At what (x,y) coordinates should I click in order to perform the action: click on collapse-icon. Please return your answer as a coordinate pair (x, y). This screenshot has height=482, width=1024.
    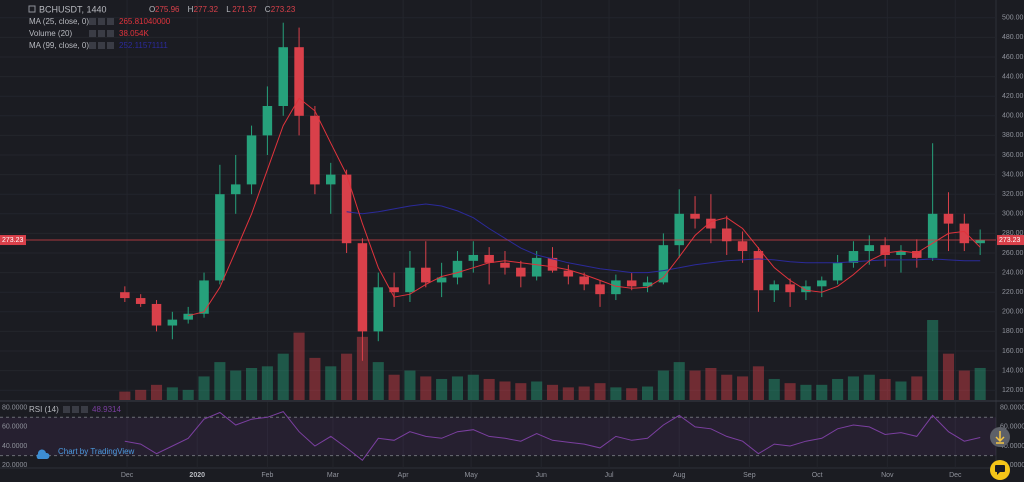
    Looking at the image, I should click on (32, 9).